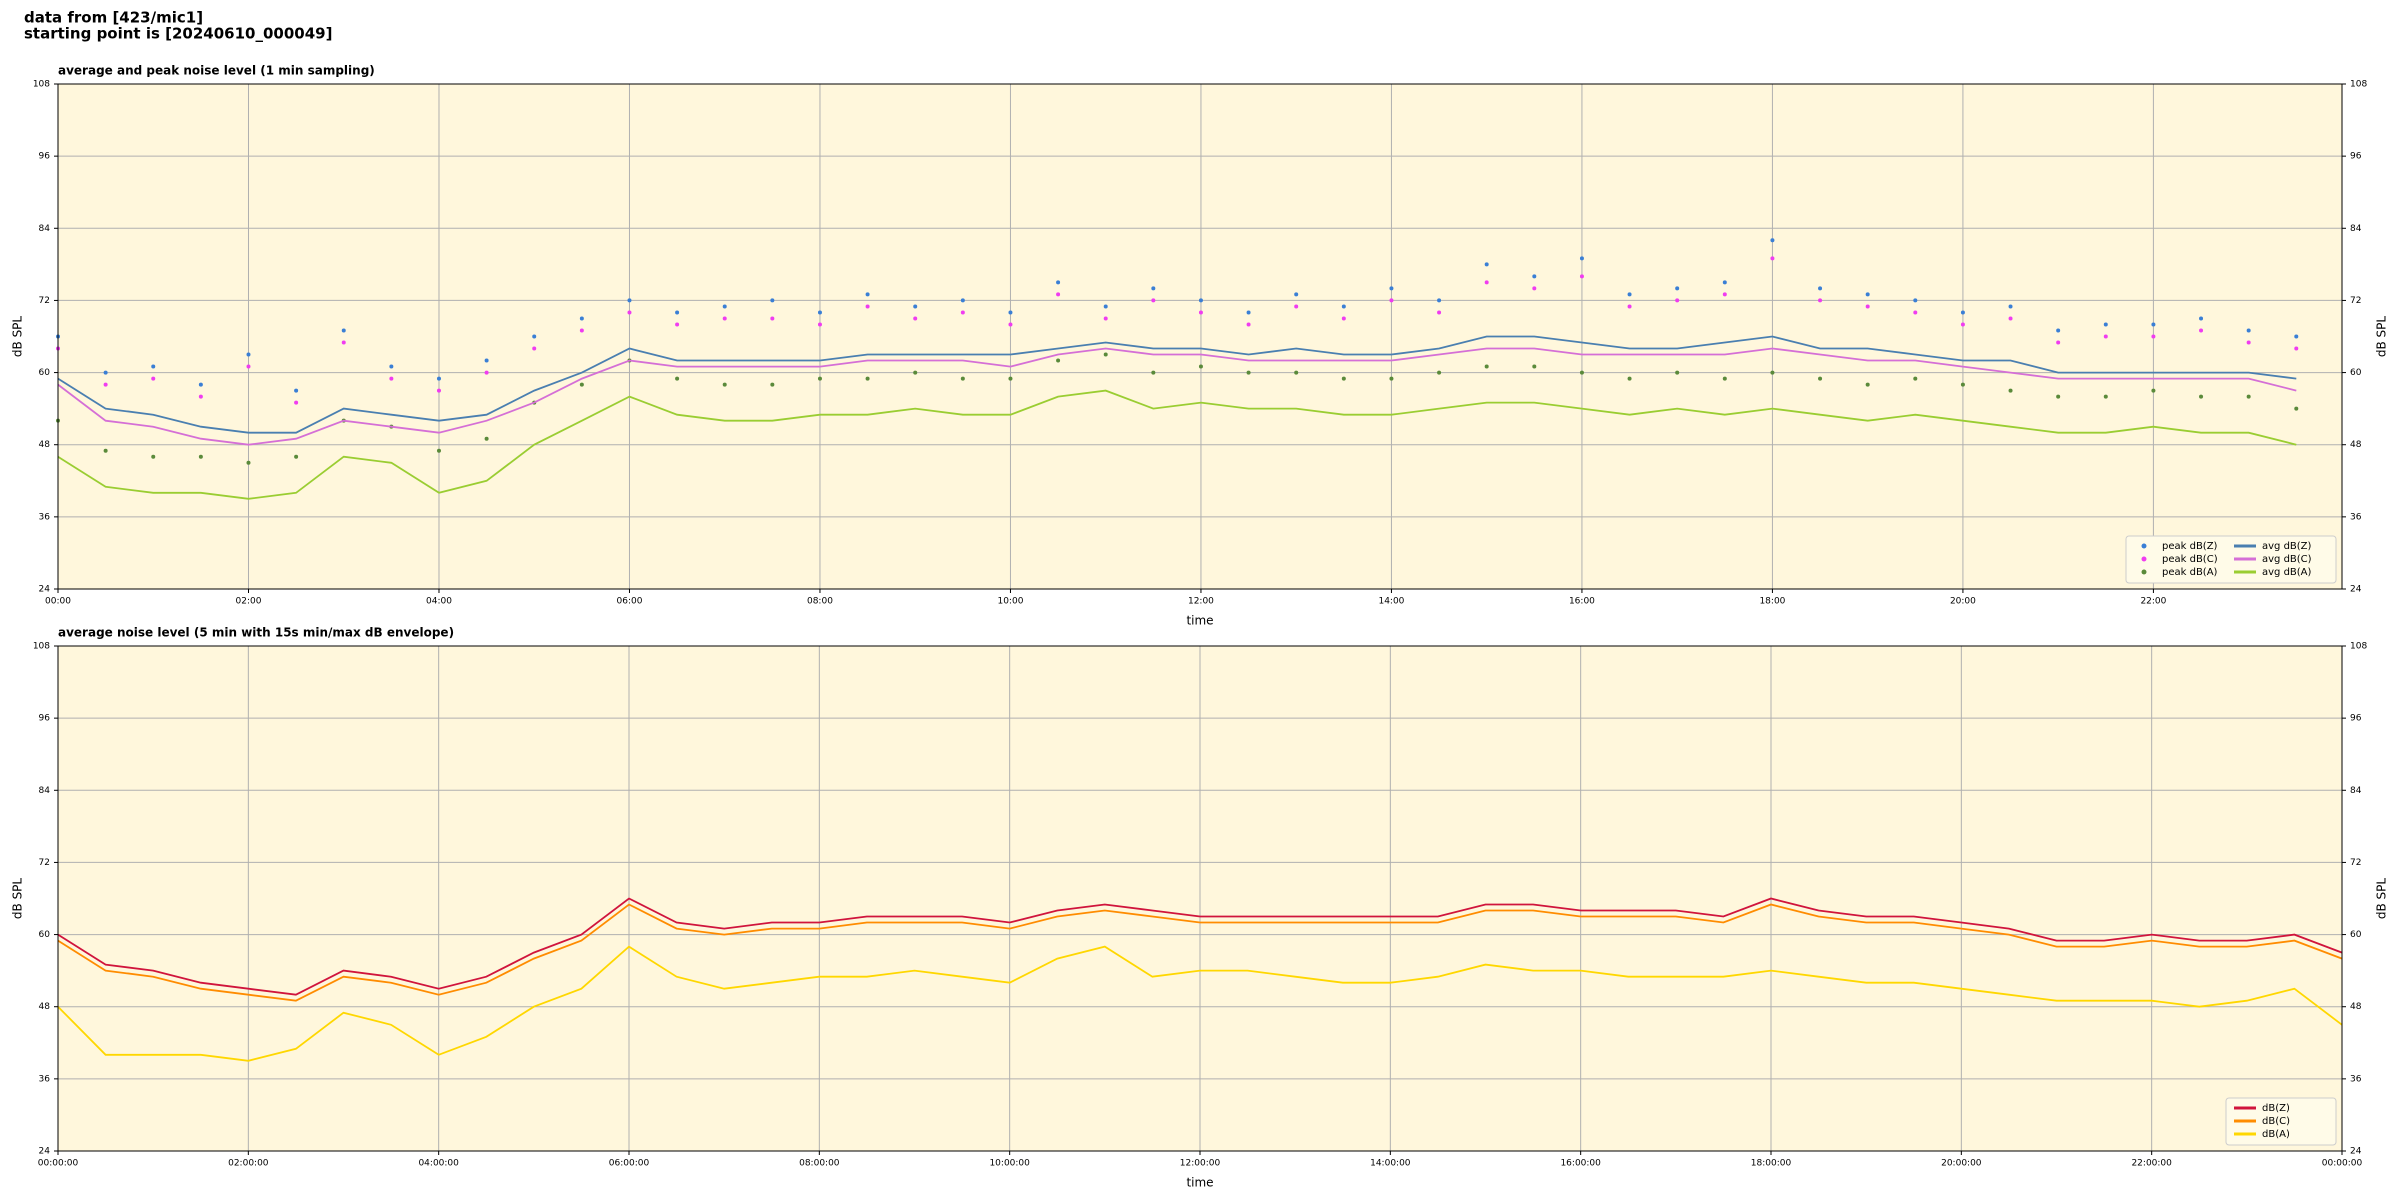 The image size is (2400, 1200). What do you see at coordinates (2287, 572) in the screenshot?
I see `legend-label: avg dB(A)` at bounding box center [2287, 572].